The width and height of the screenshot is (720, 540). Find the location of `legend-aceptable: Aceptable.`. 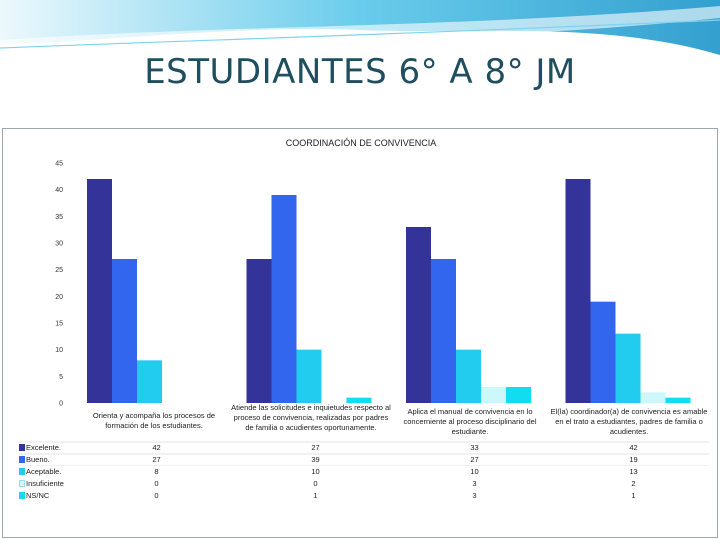

legend-aceptable: Aceptable. is located at coordinates (48, 472).